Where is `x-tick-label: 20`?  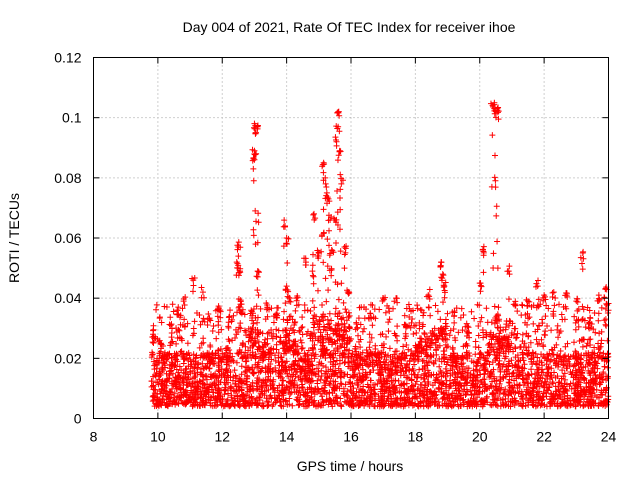
x-tick-label: 20 is located at coordinates (480, 437).